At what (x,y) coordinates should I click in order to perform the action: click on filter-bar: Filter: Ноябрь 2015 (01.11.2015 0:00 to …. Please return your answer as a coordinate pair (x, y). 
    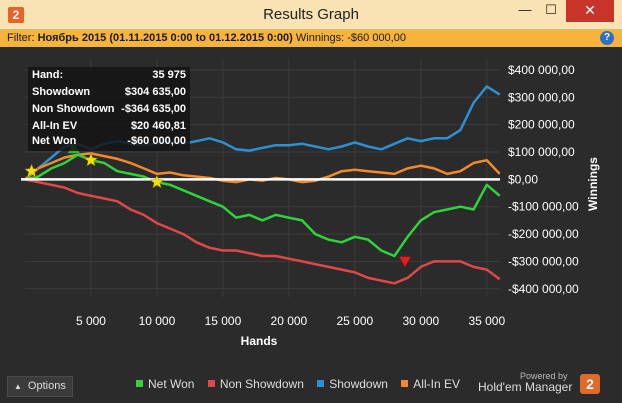
    Looking at the image, I should click on (311, 38).